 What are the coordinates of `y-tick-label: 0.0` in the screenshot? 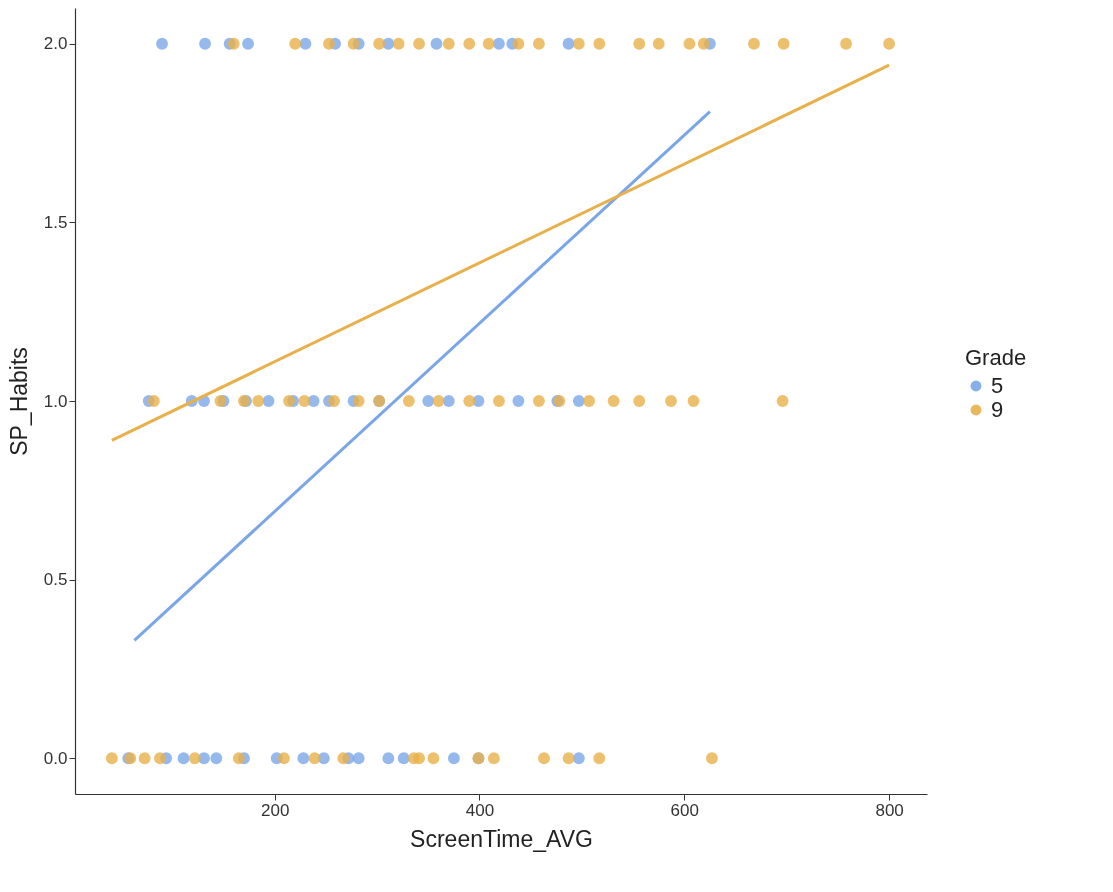 It's located at (55, 758).